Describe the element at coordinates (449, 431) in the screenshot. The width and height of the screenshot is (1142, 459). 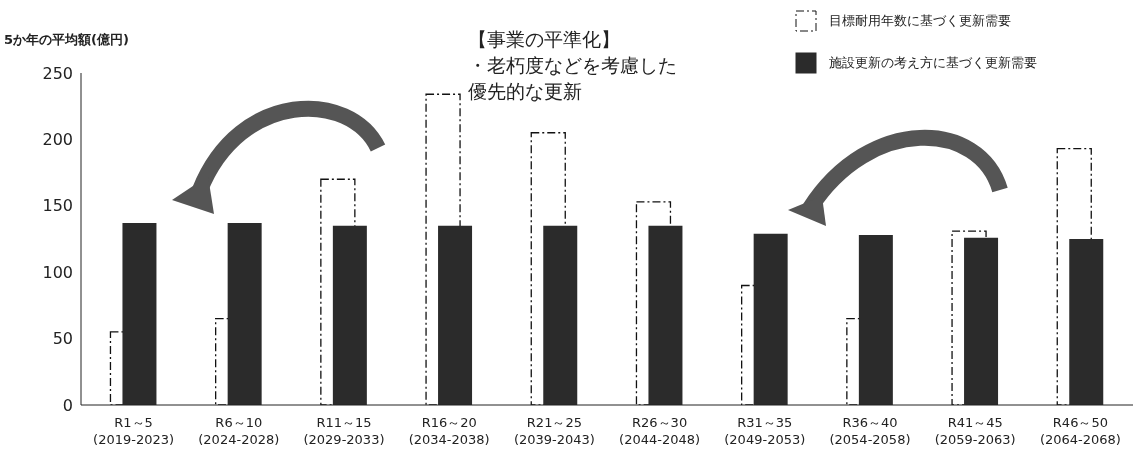
I see `x-tick-label: R16～20 (2034-2038)` at that location.